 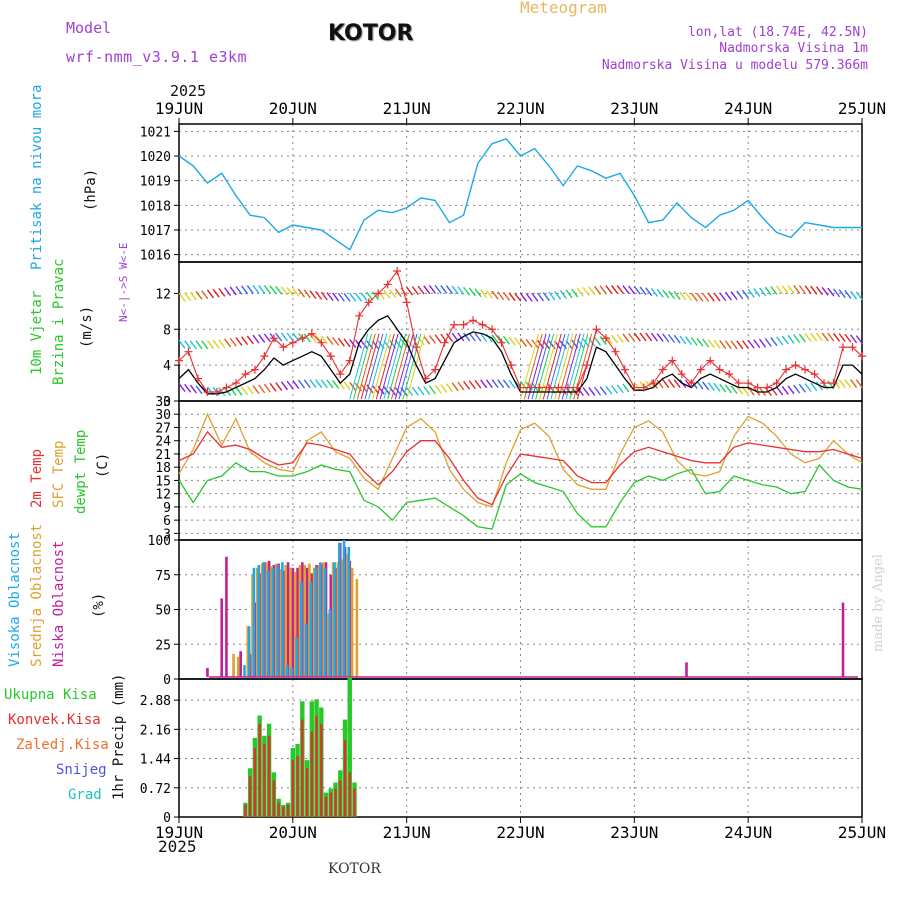 What do you see at coordinates (163, 415) in the screenshot?
I see `y-tick-label: 30` at bounding box center [163, 415].